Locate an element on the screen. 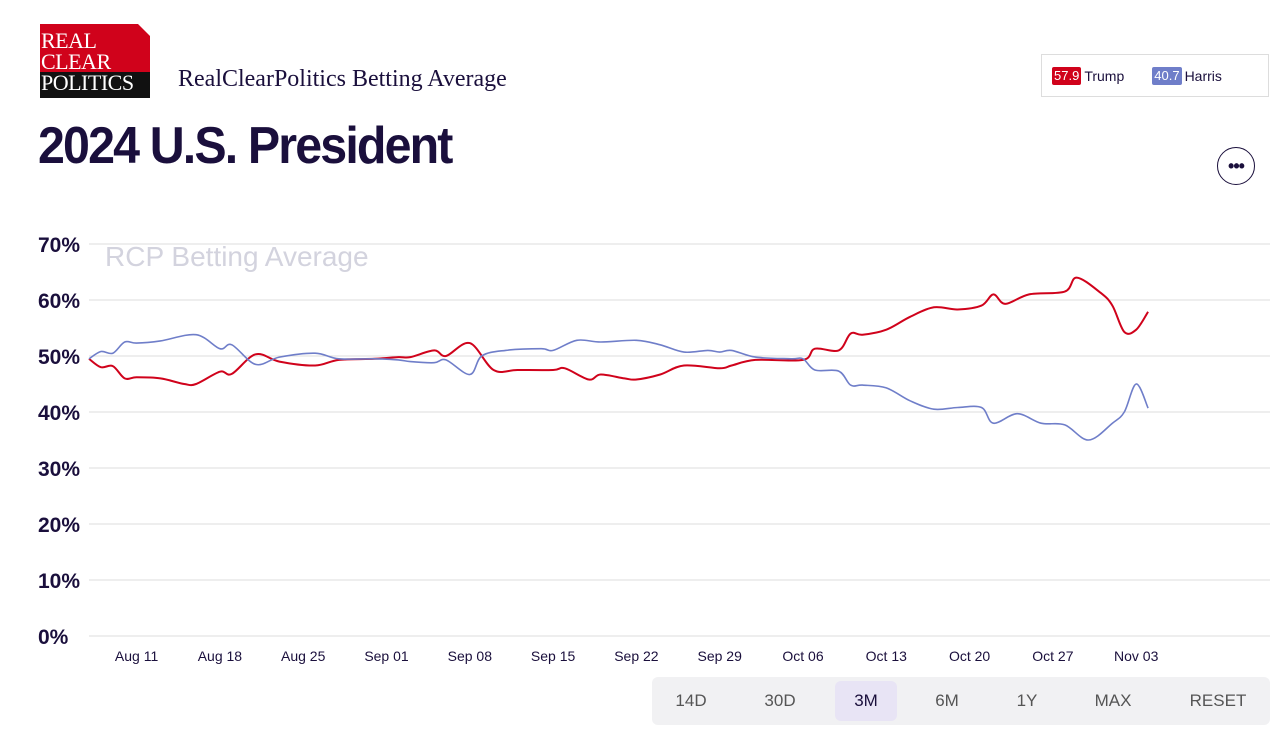 This screenshot has width=1280, height=751. chart-subtitle: RealClearPolitics Betting Average is located at coordinates (342, 79).